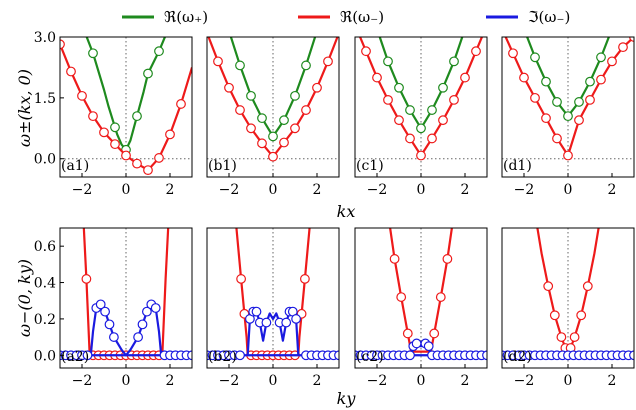 The width and height of the screenshot is (636, 410). What do you see at coordinates (45, 320) in the screenshot?
I see `y-tick-label: 0.2` at bounding box center [45, 320].